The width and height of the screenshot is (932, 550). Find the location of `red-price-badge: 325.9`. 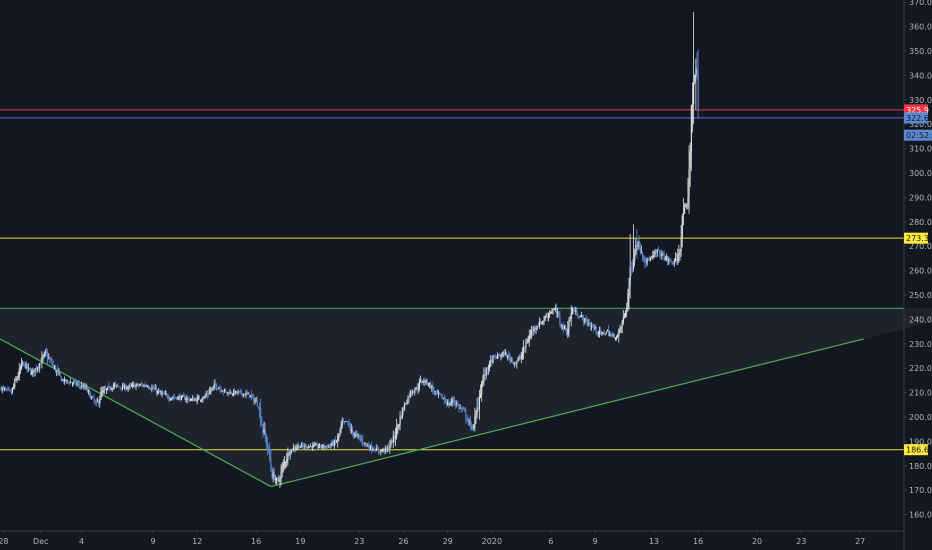

red-price-badge: 325.9 is located at coordinates (916, 110).